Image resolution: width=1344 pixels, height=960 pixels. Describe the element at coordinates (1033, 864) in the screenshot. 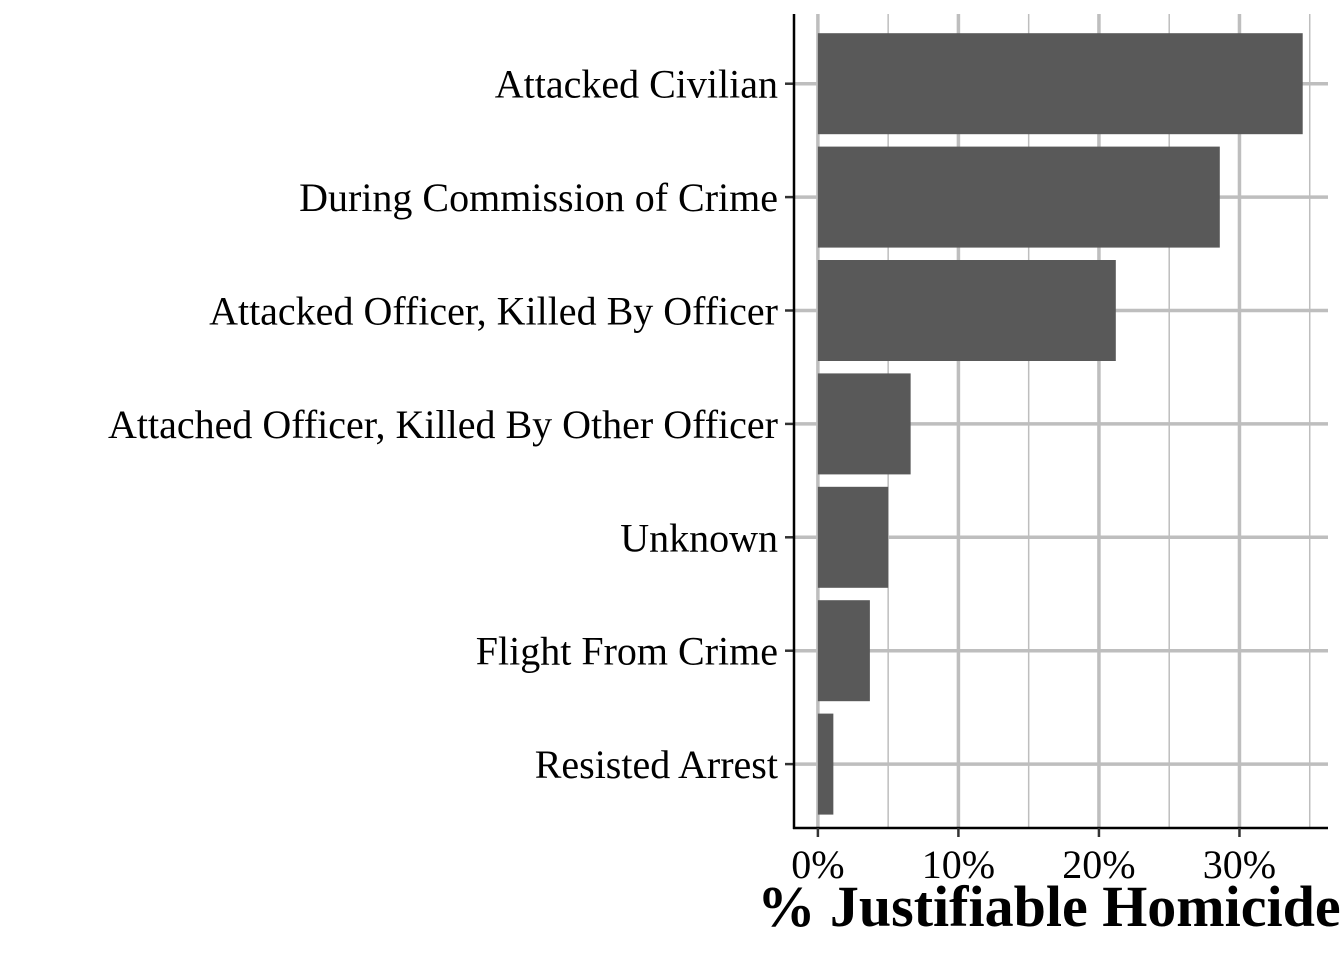

I see `x-axis-tick-labels: 0% 10% 20% 30%` at that location.